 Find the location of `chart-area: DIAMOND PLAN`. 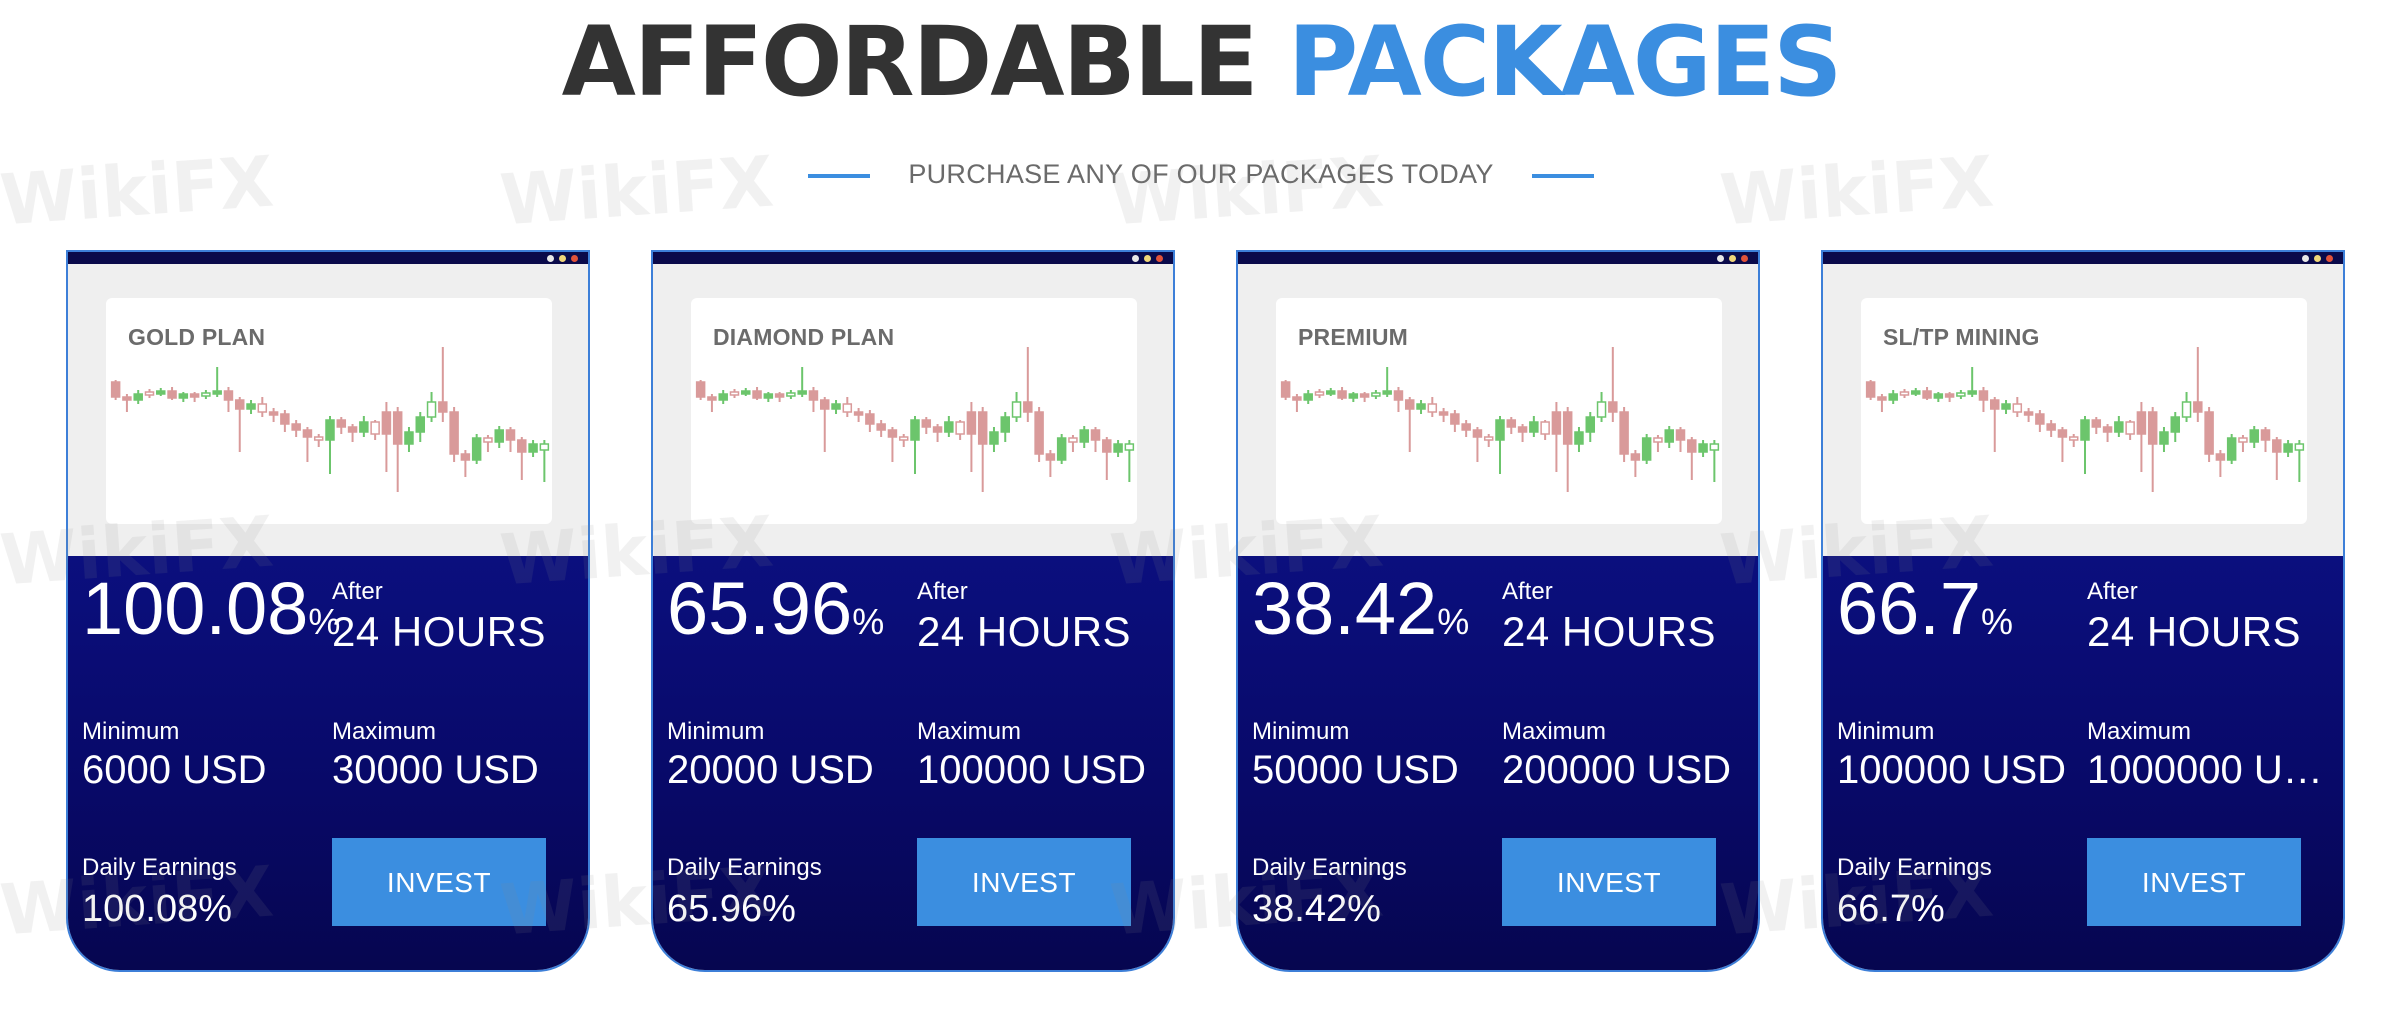

chart-area: DIAMOND PLAN is located at coordinates (913, 410).